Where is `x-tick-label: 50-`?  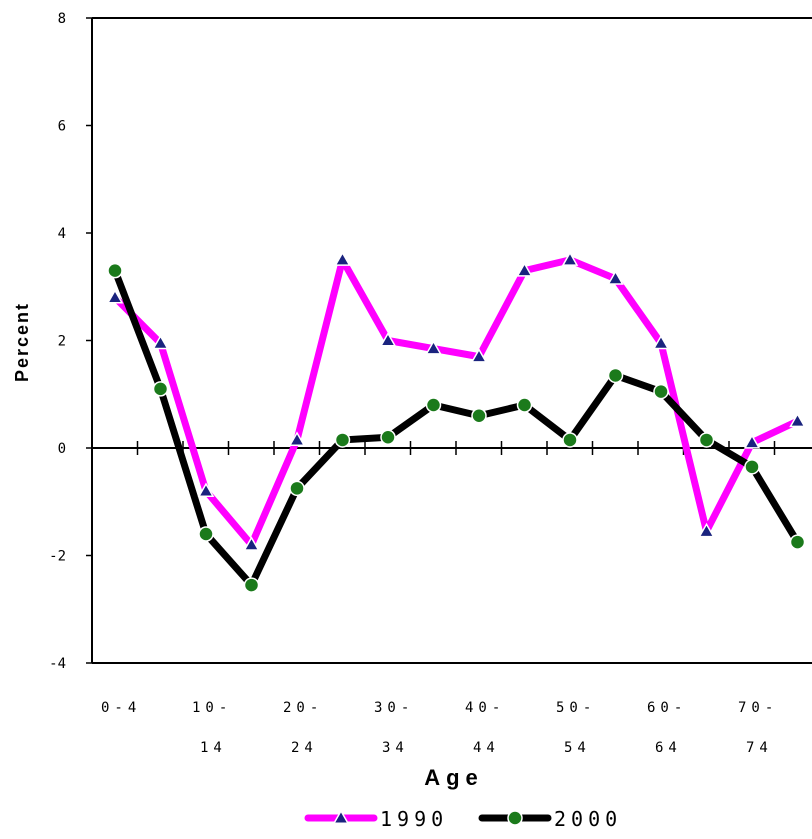 x-tick-label: 50- is located at coordinates (576, 708).